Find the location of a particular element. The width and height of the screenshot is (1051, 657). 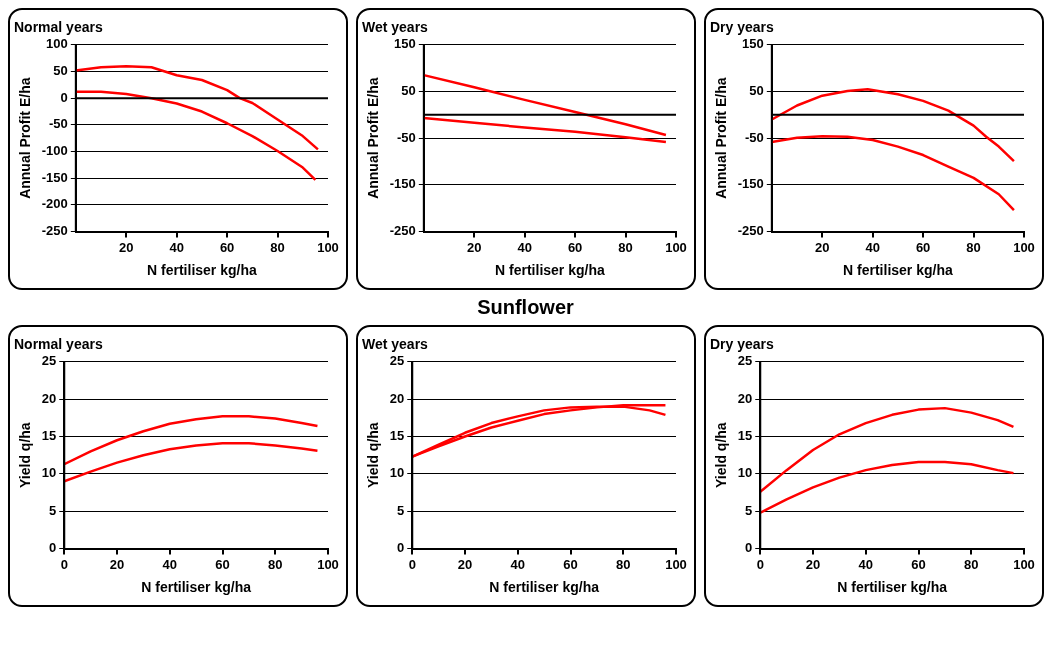

y-tick-label: -100 is located at coordinates (54, 151).